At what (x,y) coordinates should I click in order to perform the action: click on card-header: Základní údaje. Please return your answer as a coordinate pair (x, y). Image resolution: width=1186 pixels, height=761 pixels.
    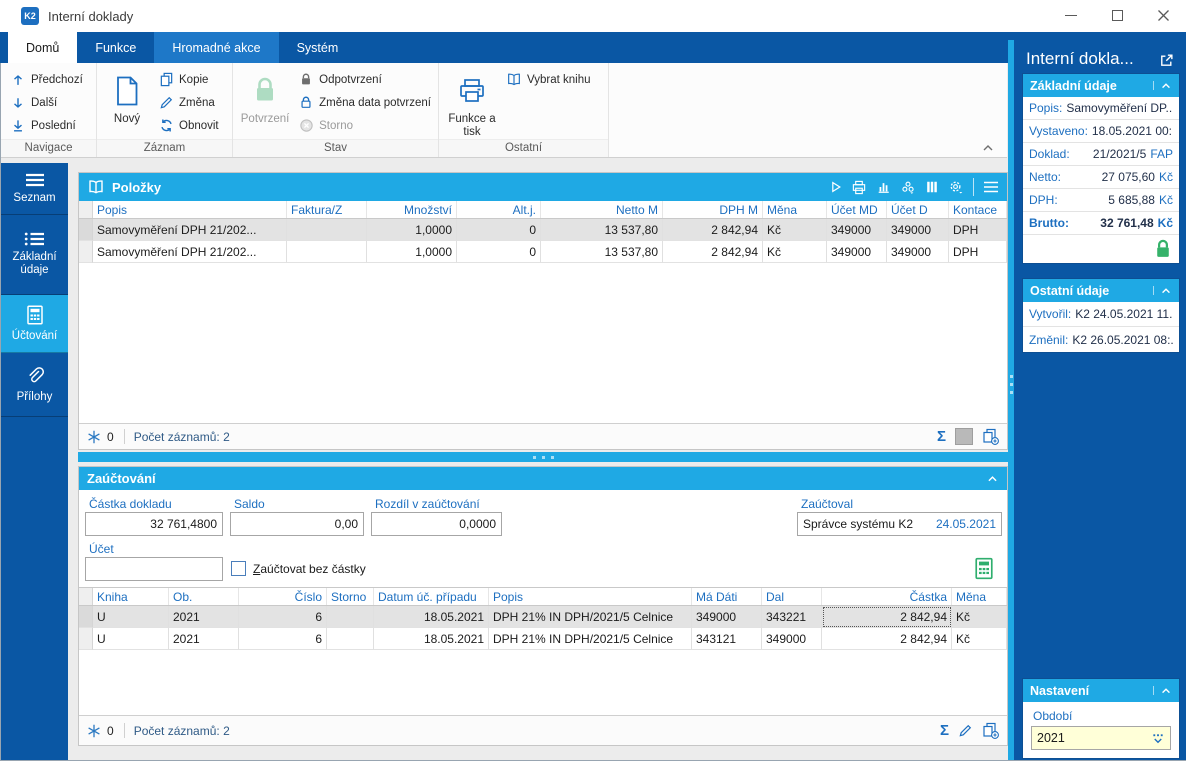
    Looking at the image, I should click on (1101, 85).